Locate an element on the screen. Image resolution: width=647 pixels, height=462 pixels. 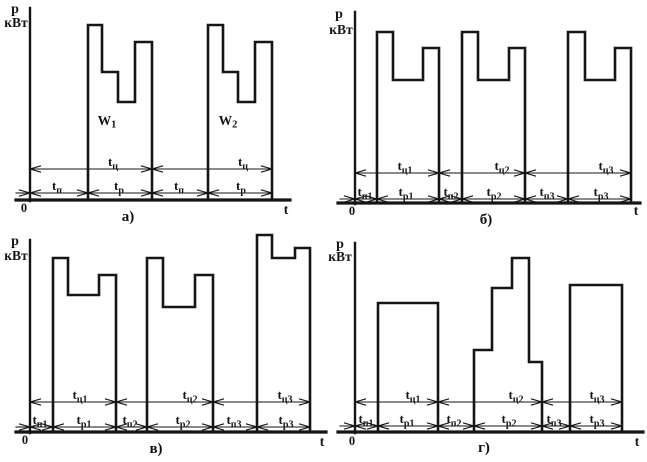
a-dim-tр-arrow-left is located at coordinates (93, 193).